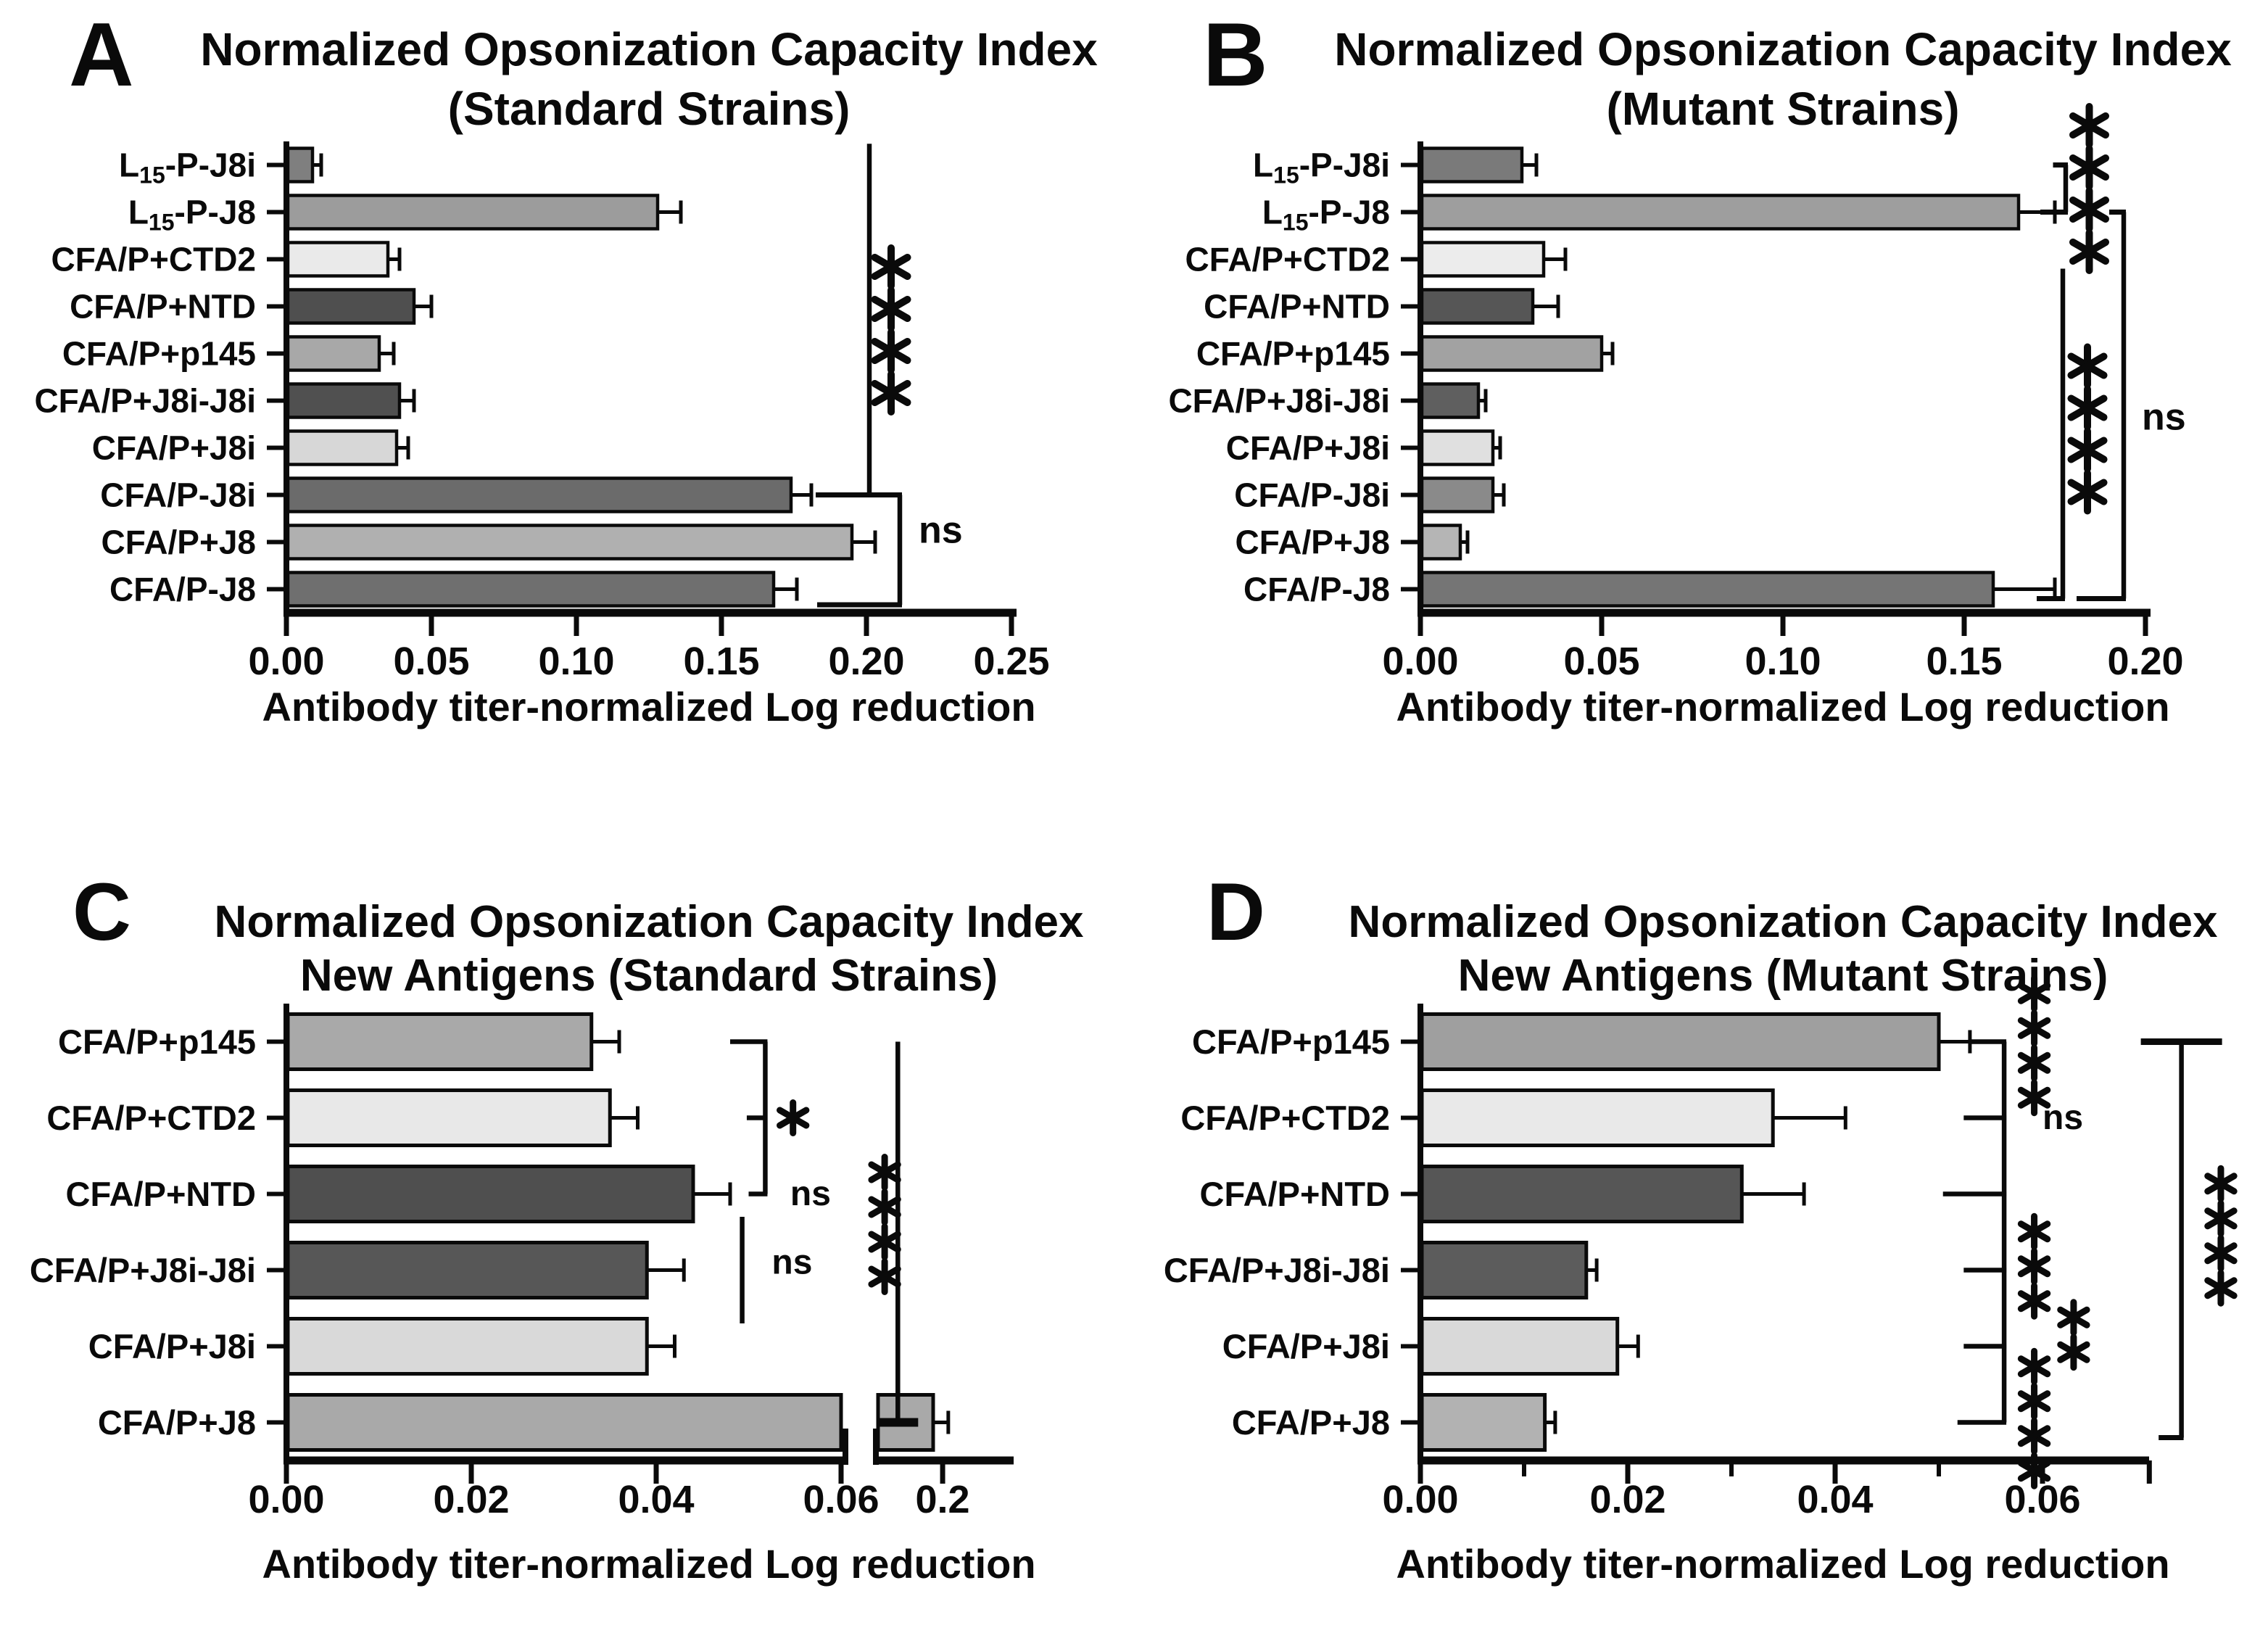  Describe the element at coordinates (159, 354) in the screenshot. I see `category-label: CFA/P+p145` at that location.